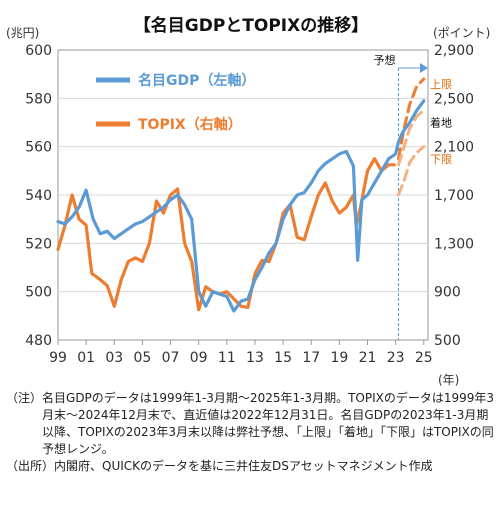  What do you see at coordinates (241, 353) in the screenshot?
I see `x-axis-ticks: 99 01 03 05 07 09 11 13 15 17 19 21 23 25` at bounding box center [241, 353].